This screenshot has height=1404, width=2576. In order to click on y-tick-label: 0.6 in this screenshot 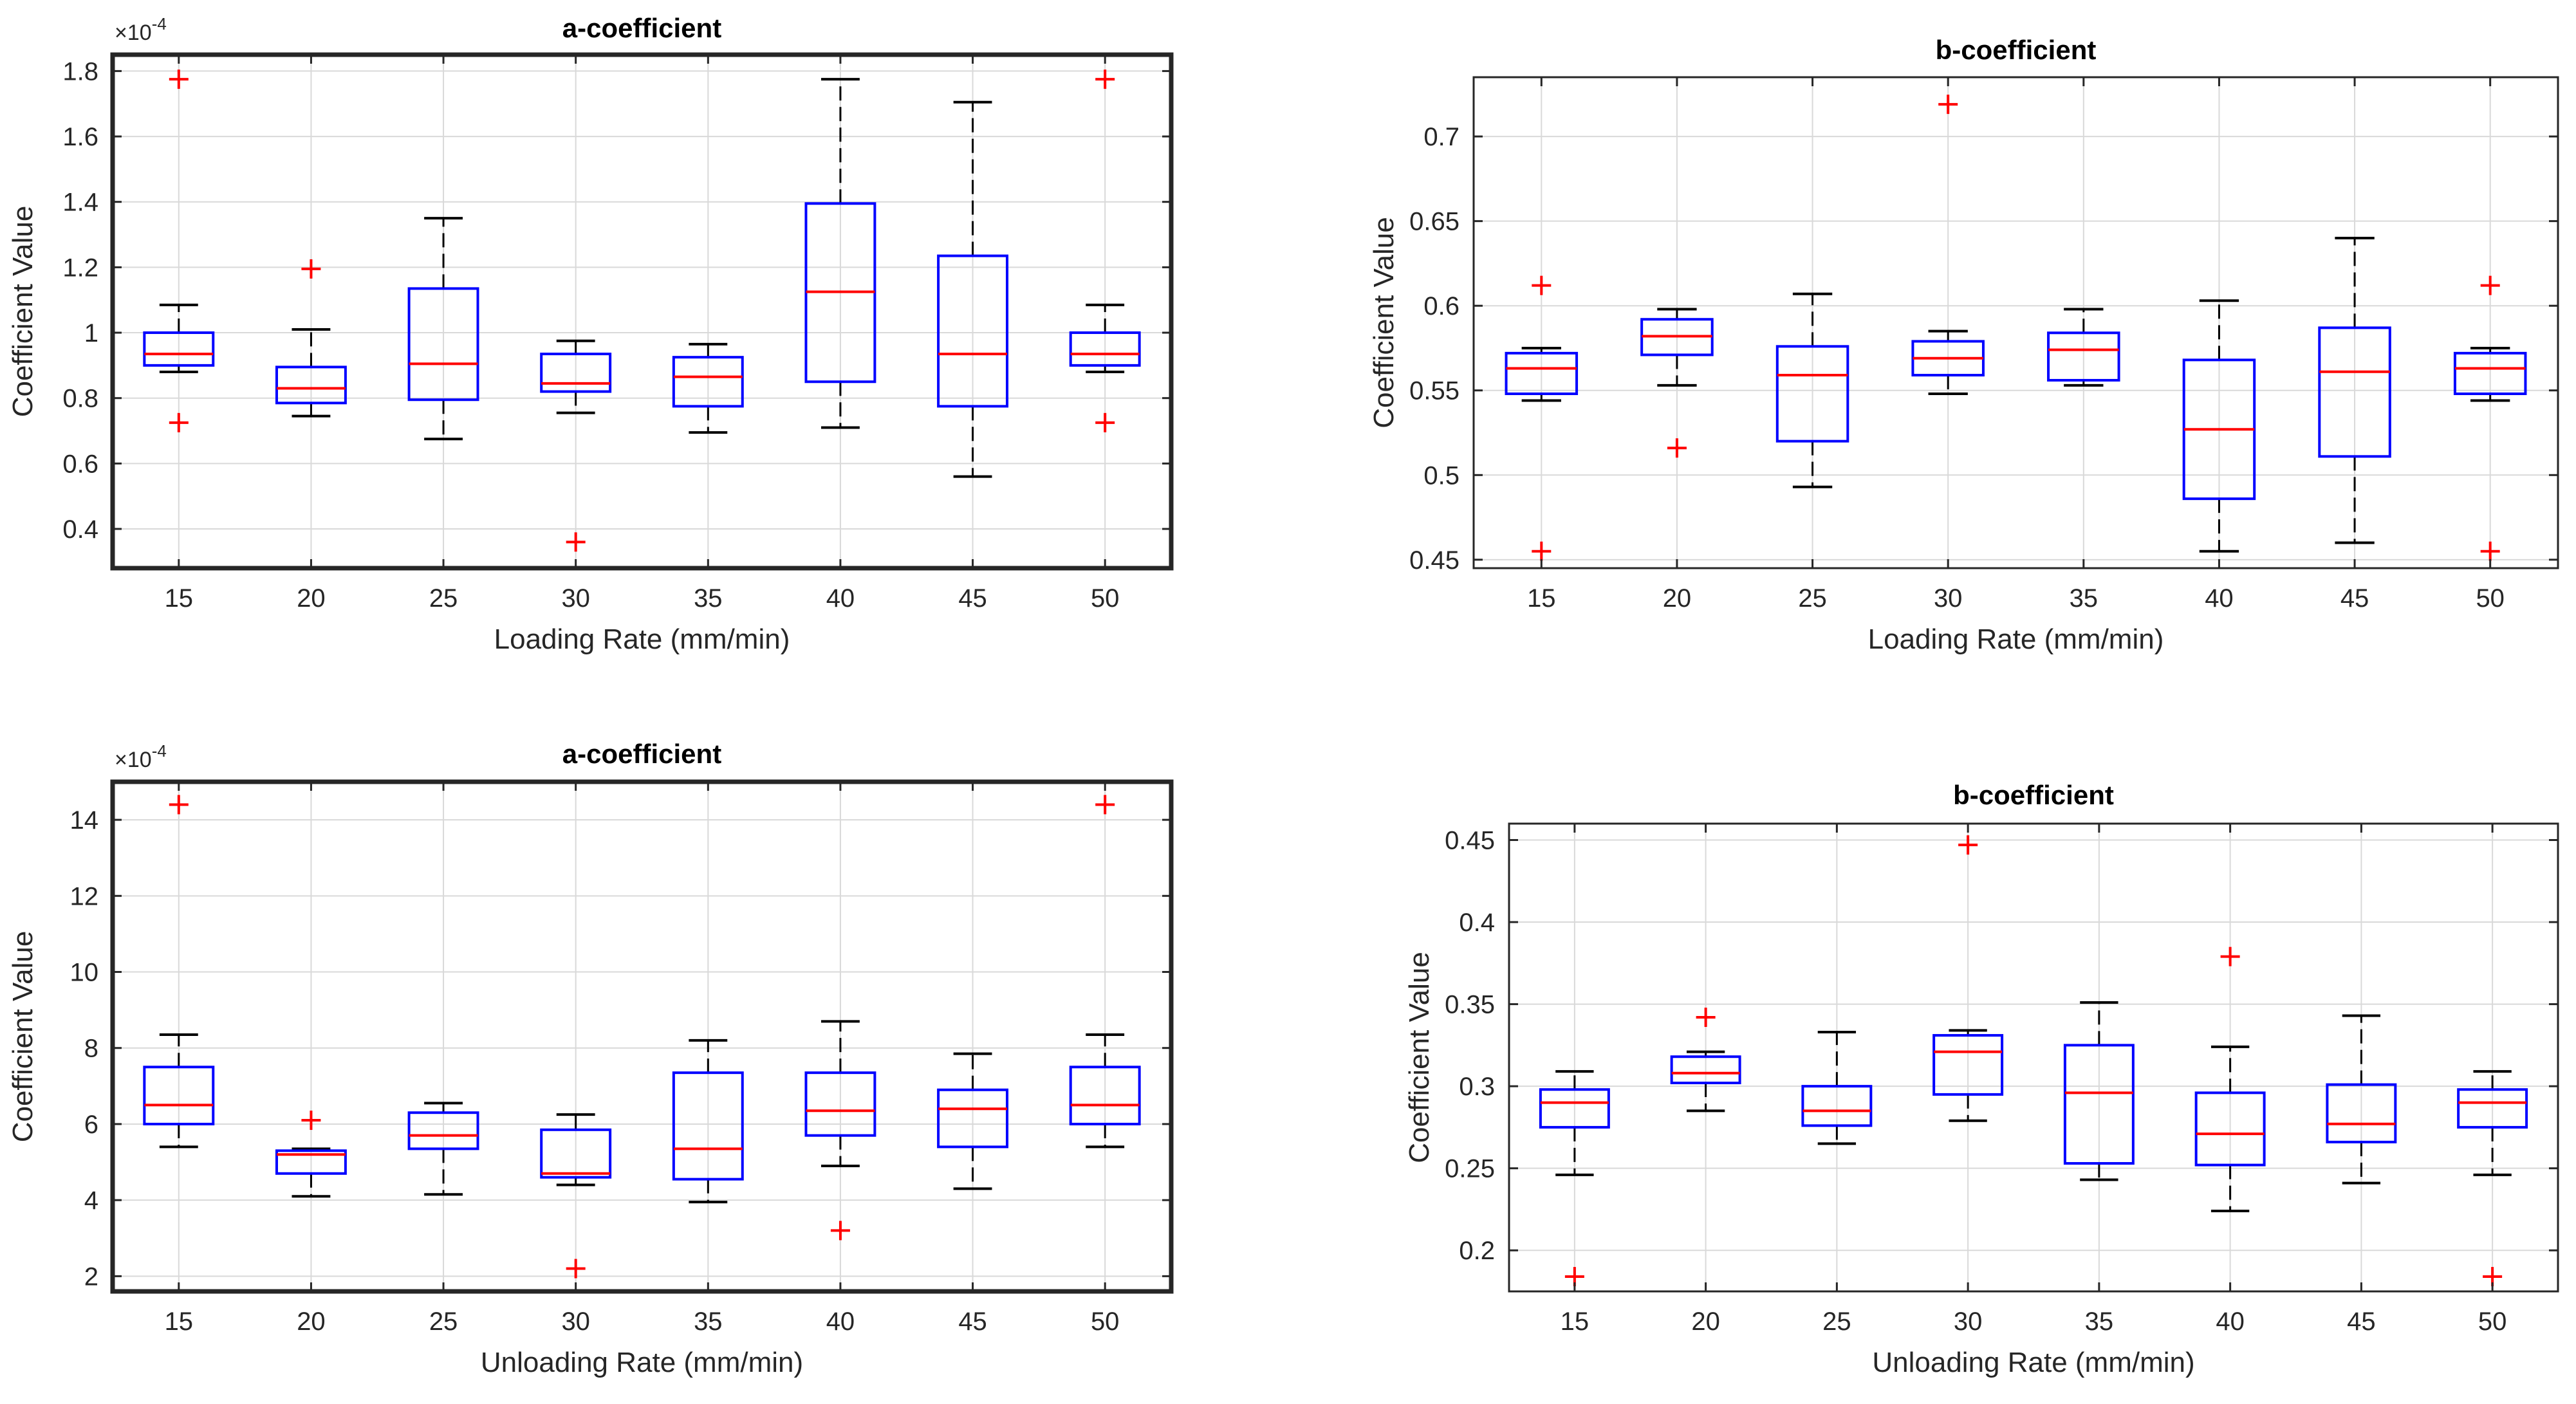, I will do `click(80, 464)`.